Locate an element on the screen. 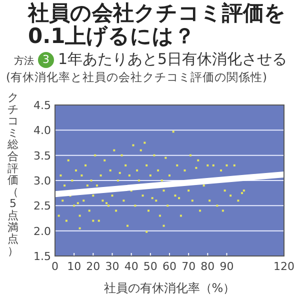  x-tick-label: 60 is located at coordinates (169, 266).